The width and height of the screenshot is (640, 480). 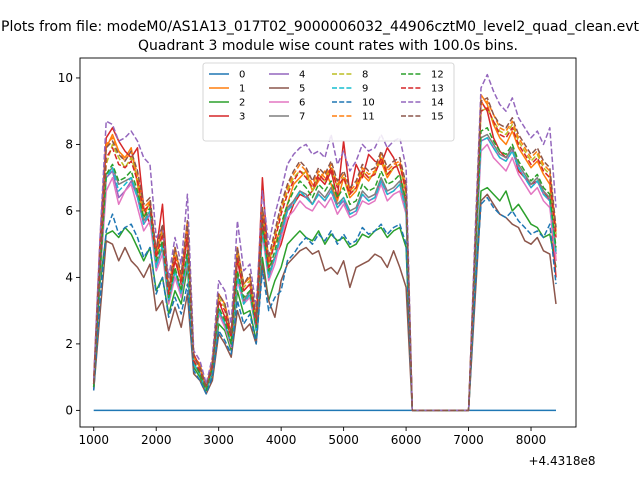 What do you see at coordinates (437, 117) in the screenshot?
I see `legend-label-15: 15` at bounding box center [437, 117].